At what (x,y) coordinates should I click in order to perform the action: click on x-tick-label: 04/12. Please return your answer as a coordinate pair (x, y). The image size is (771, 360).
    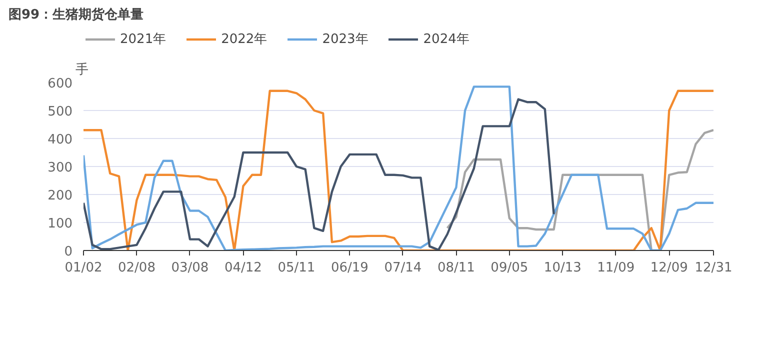
    Looking at the image, I should click on (243, 268).